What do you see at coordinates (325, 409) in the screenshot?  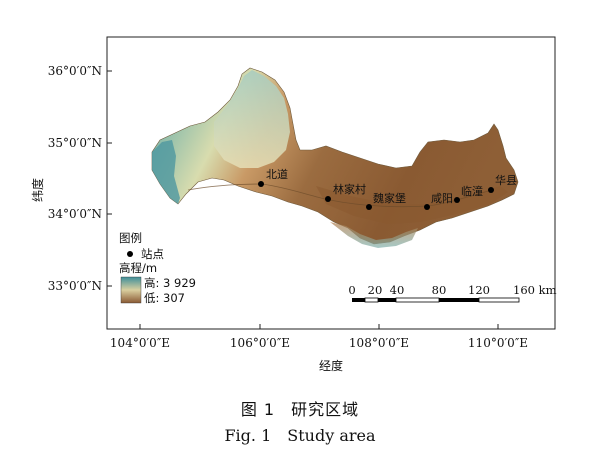 I see `caption-cn-title: 研究区域` at bounding box center [325, 409].